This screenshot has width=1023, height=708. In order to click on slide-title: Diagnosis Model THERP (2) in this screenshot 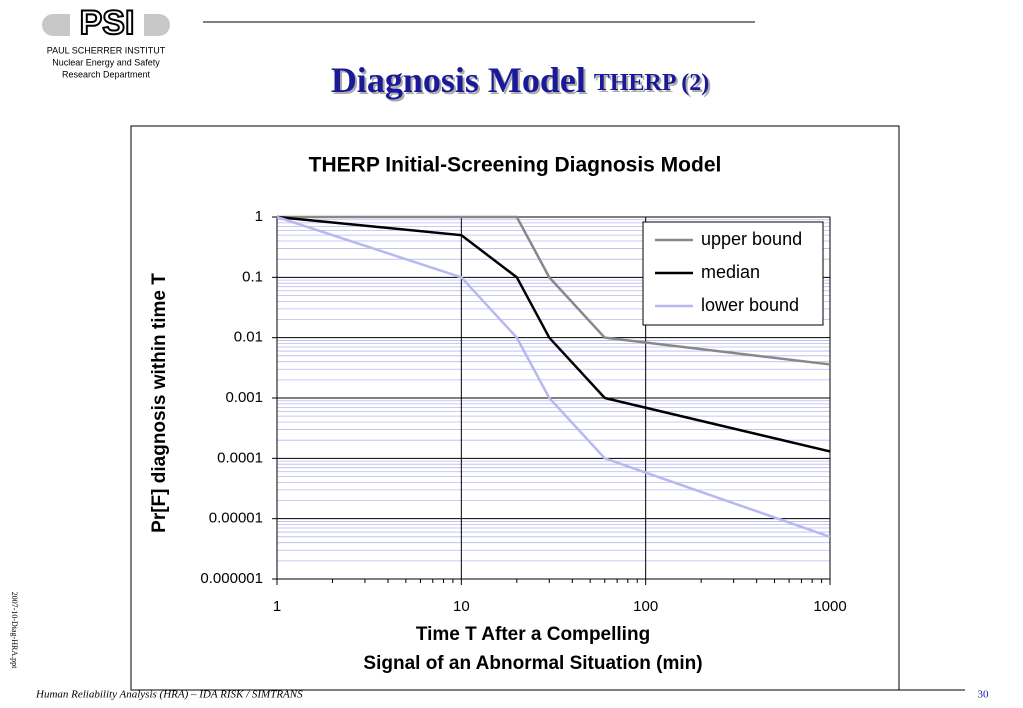, I will do `click(520, 80)`.